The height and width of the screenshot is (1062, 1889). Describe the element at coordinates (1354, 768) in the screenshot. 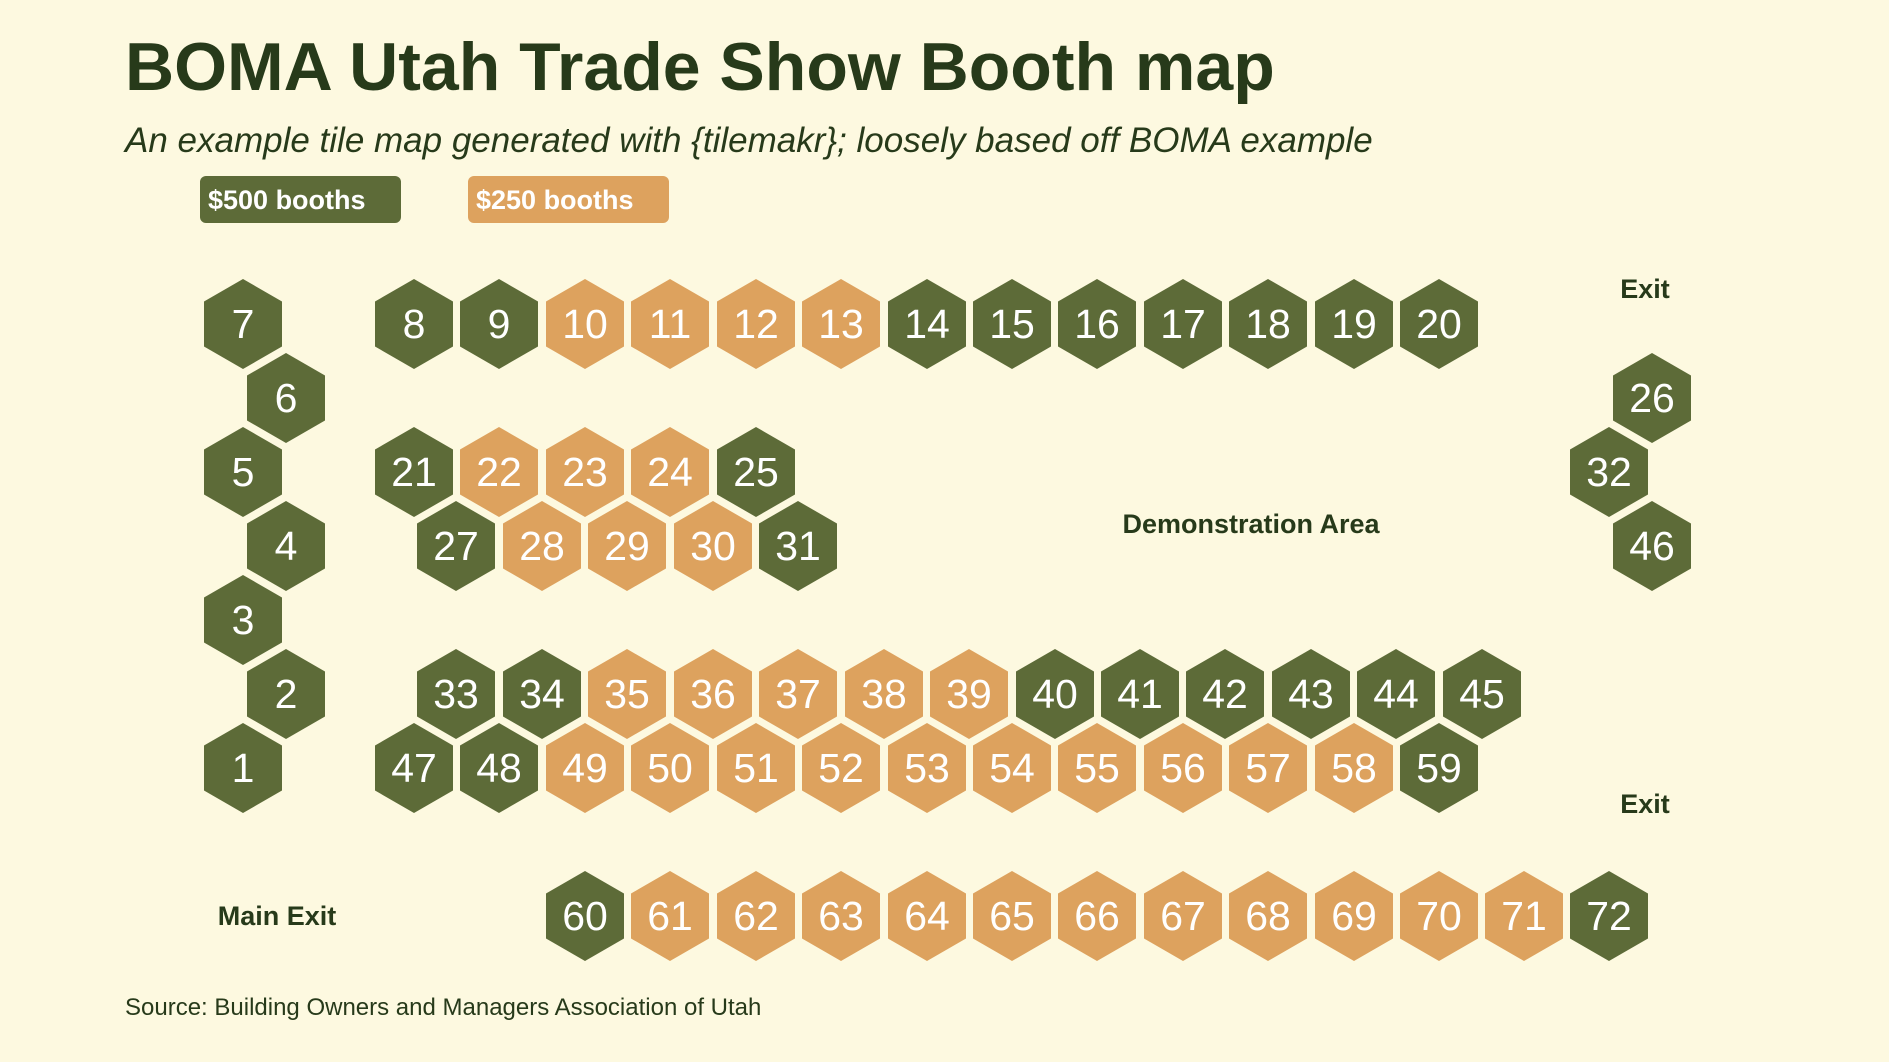

I see `booth-58: 58` at that location.